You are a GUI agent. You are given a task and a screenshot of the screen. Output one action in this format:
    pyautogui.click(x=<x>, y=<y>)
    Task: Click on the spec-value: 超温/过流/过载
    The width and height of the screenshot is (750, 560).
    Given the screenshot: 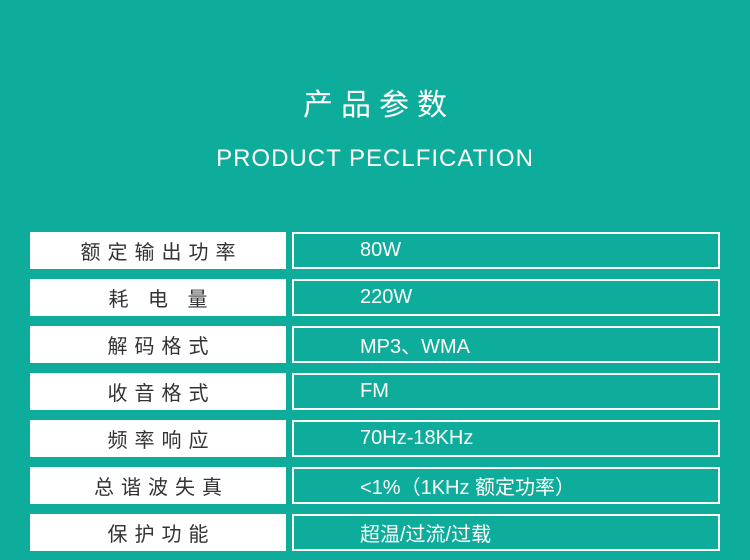 What is the action you would take?
    pyautogui.click(x=426, y=535)
    